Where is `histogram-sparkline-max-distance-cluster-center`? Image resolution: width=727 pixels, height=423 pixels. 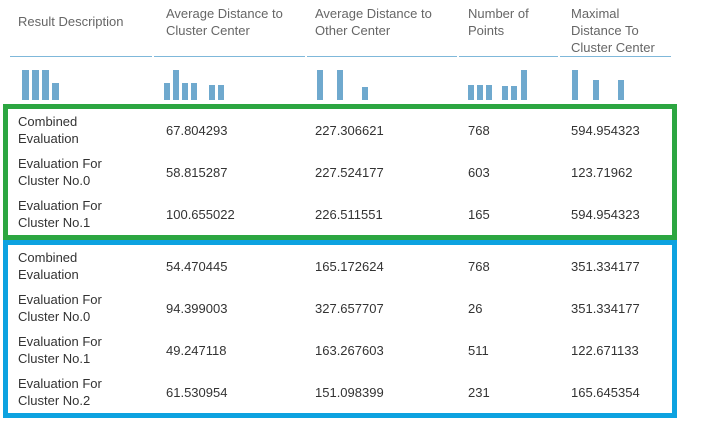 histogram-sparkline-max-distance-cluster-center is located at coordinates (616, 74).